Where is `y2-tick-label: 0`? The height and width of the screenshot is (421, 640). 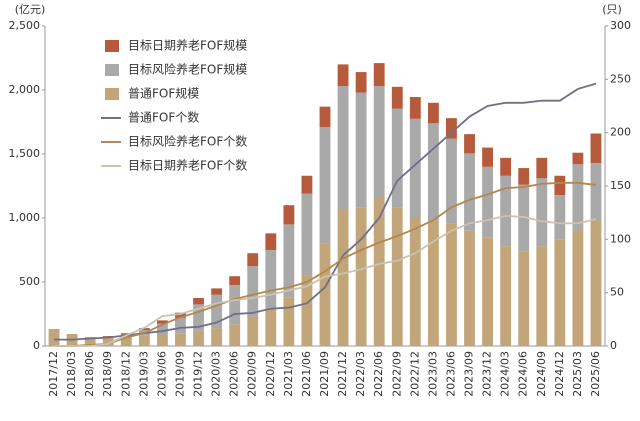
y2-tick-label: 0 is located at coordinates (613, 345).